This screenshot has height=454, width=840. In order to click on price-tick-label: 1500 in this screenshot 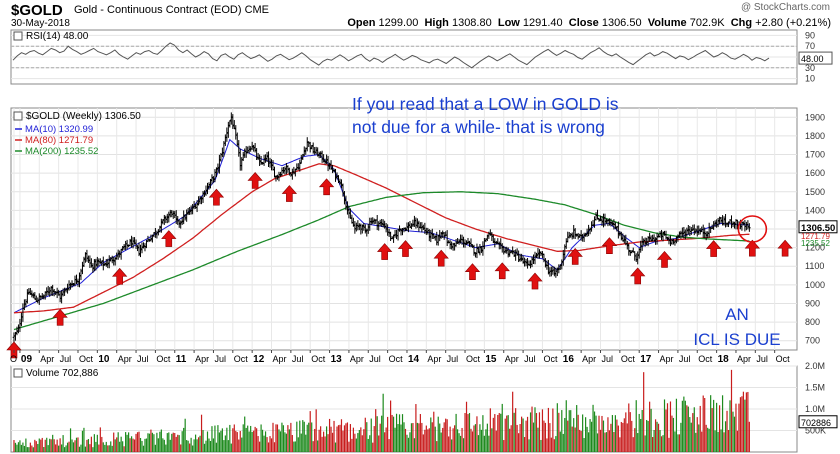, I will do `click(815, 192)`.